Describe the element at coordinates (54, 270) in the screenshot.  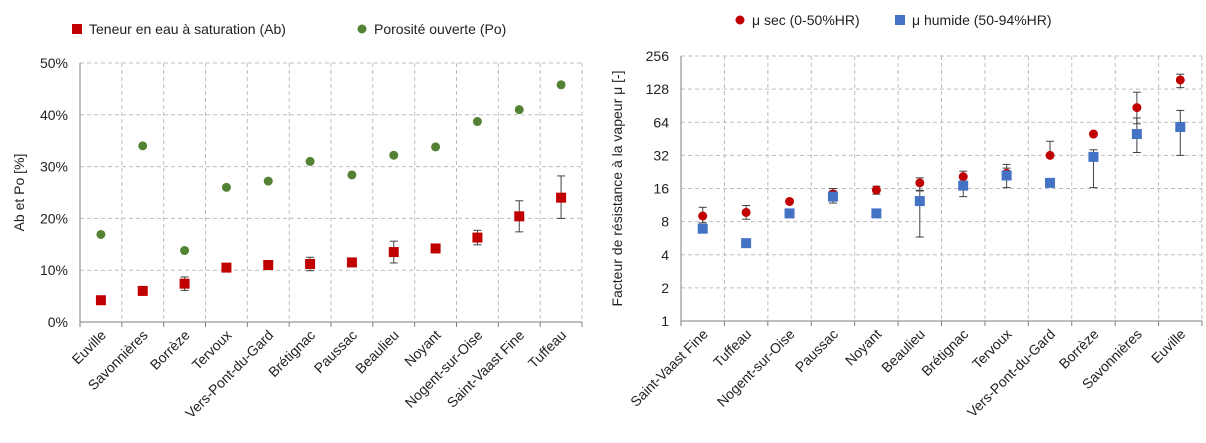
I see `chart1-y-tick-label: 10%` at that location.